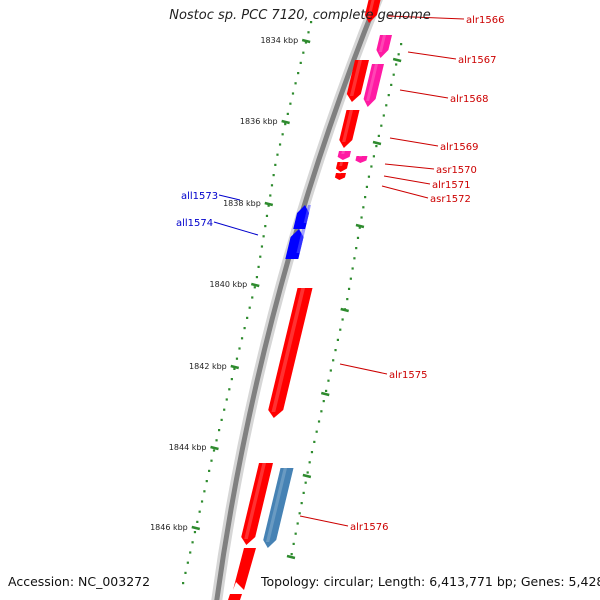 Image resolution: width=600 pixels, height=600 pixels. What do you see at coordinates (469, 99) in the screenshot?
I see `gene-label-alr1568: alr1568` at bounding box center [469, 99].